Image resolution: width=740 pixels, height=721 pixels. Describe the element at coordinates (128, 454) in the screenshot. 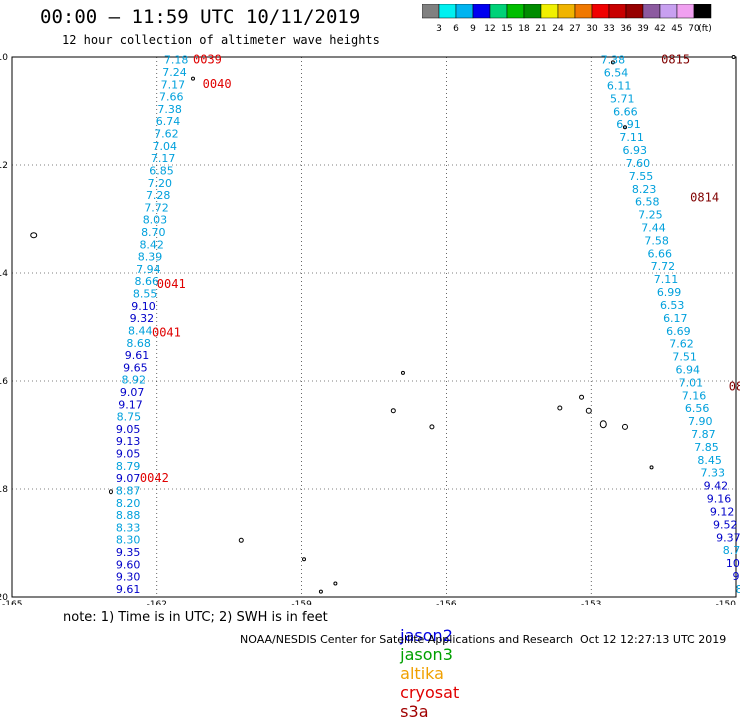

I see `wave-height-label: 9.05` at that location.